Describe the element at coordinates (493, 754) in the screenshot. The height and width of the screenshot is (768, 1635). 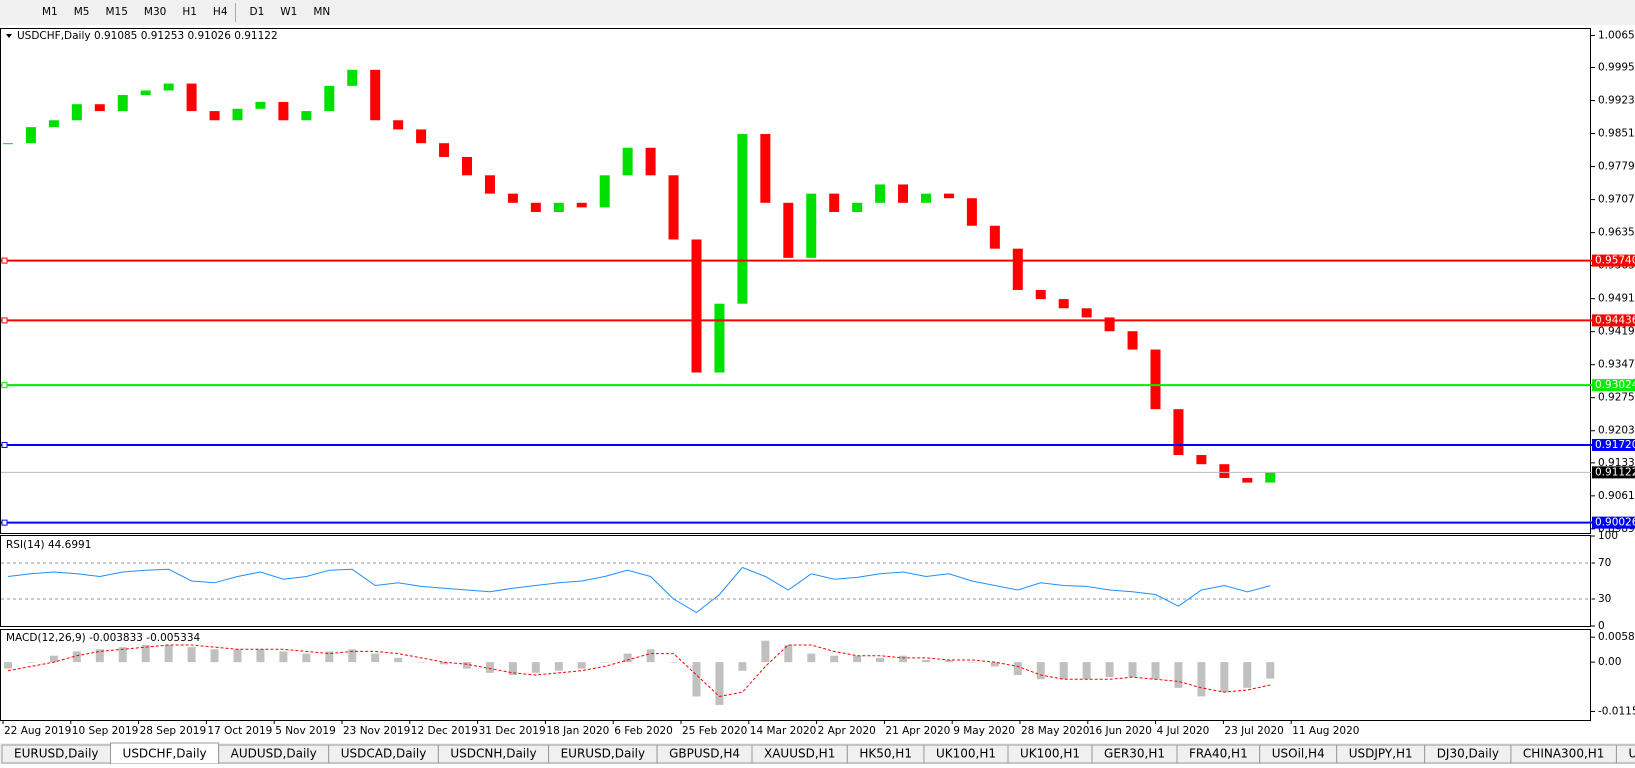
I see `chart-tab-label: USDCNH,Daily` at that location.